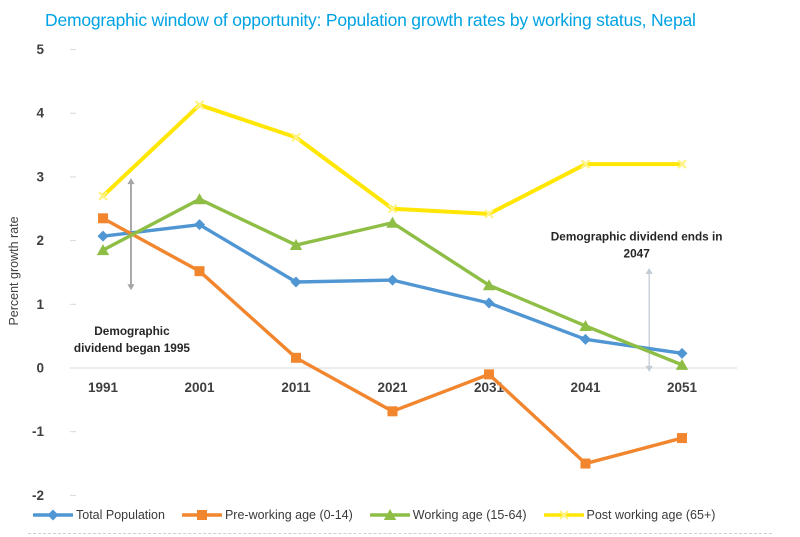 The height and width of the screenshot is (537, 800). I want to click on svg-text: 2001, so click(199, 387).